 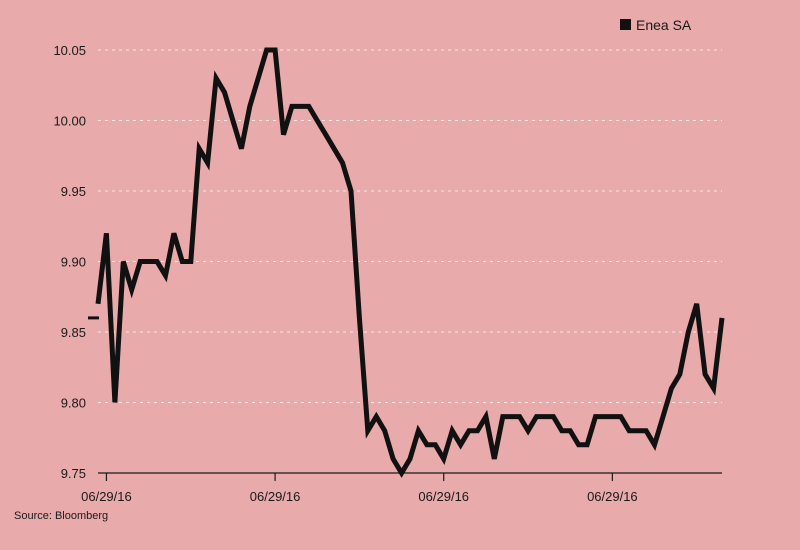 I want to click on y-tick-label: 9.85, so click(x=73, y=332).